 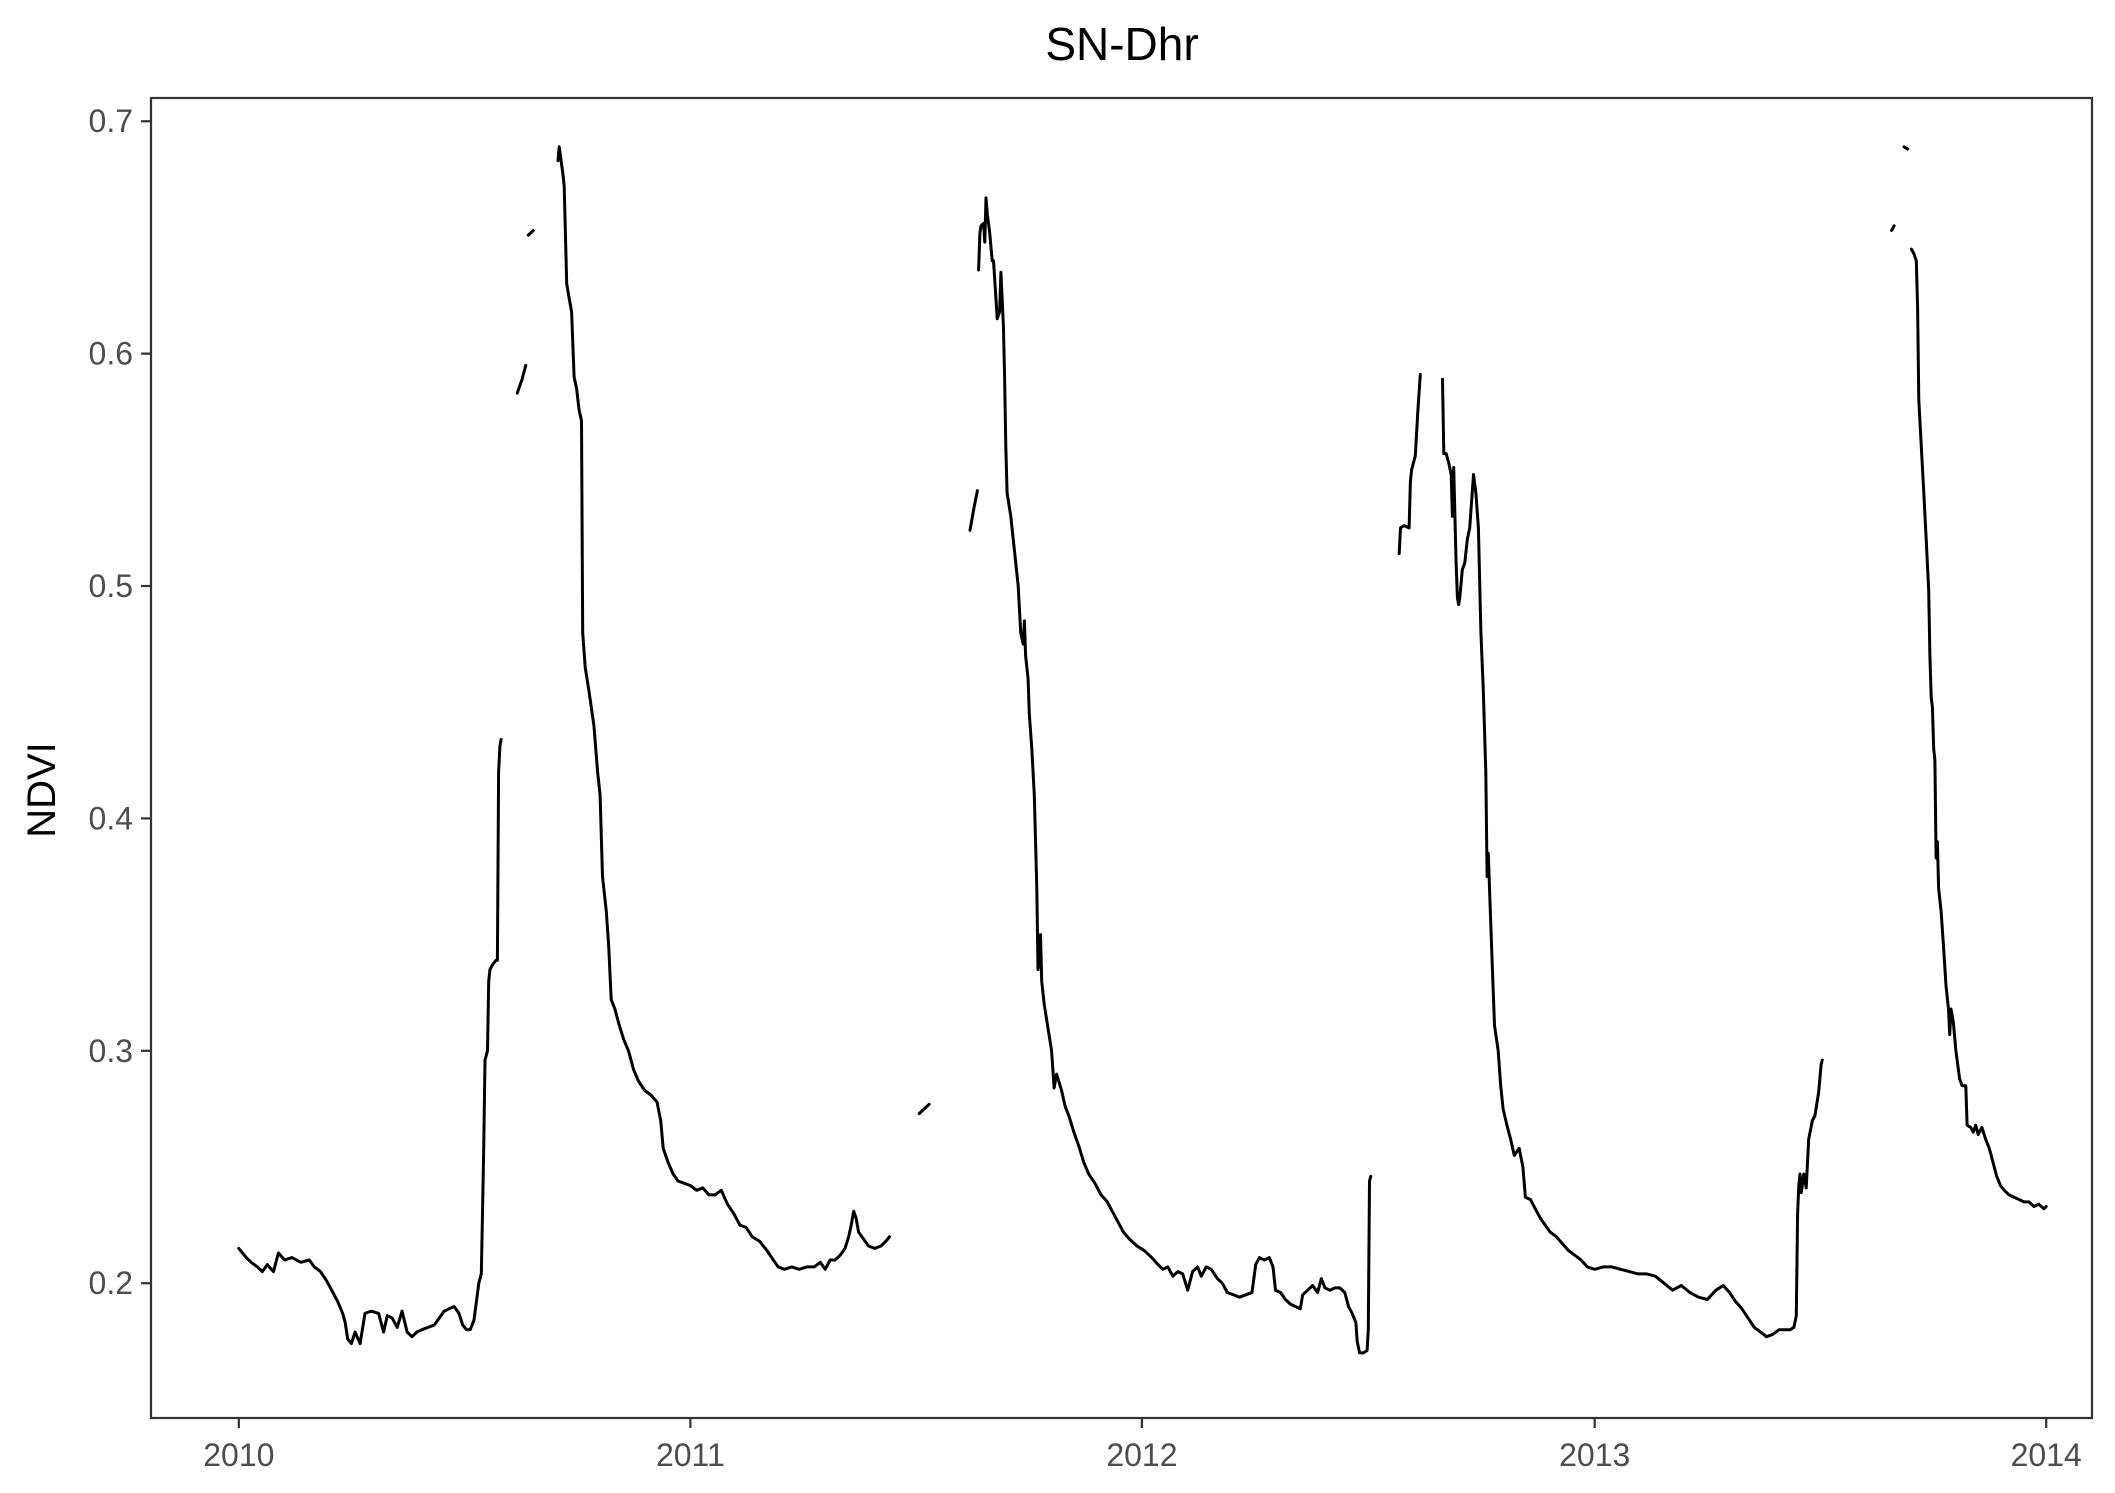 What do you see at coordinates (42, 790) in the screenshot?
I see `y-axis-title: NDVI` at bounding box center [42, 790].